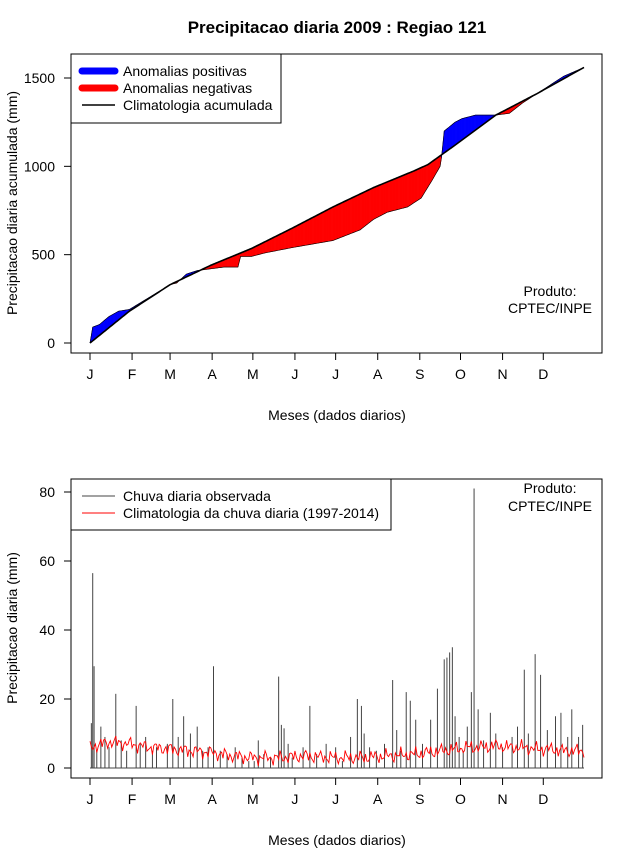 This screenshot has width=640, height=850. I want to click on bottom-credit-line1: Produto:, so click(550, 488).